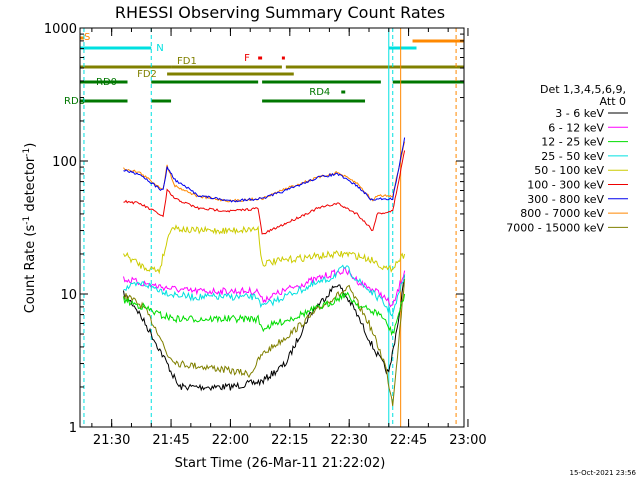 The width and height of the screenshot is (640, 480). I want to click on chart-title: RHESSI Observing Summary Count Rates, so click(280, 12).